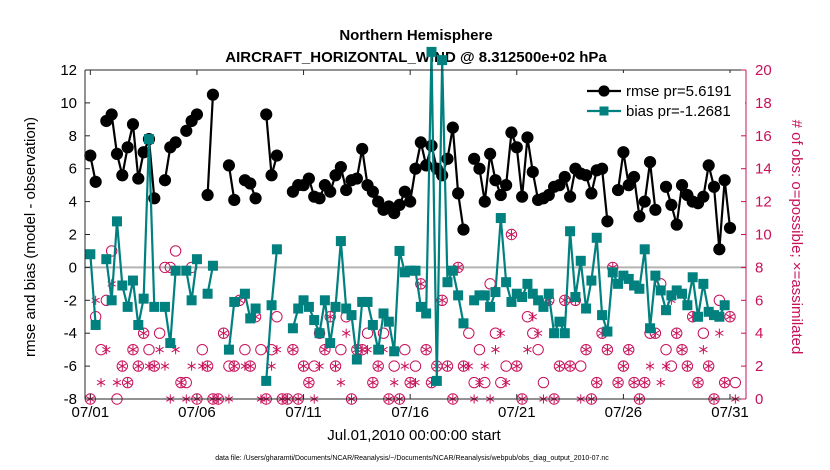 The height and width of the screenshot is (470, 830). What do you see at coordinates (68, 103) in the screenshot?
I see `y-tick-label: 10` at bounding box center [68, 103].